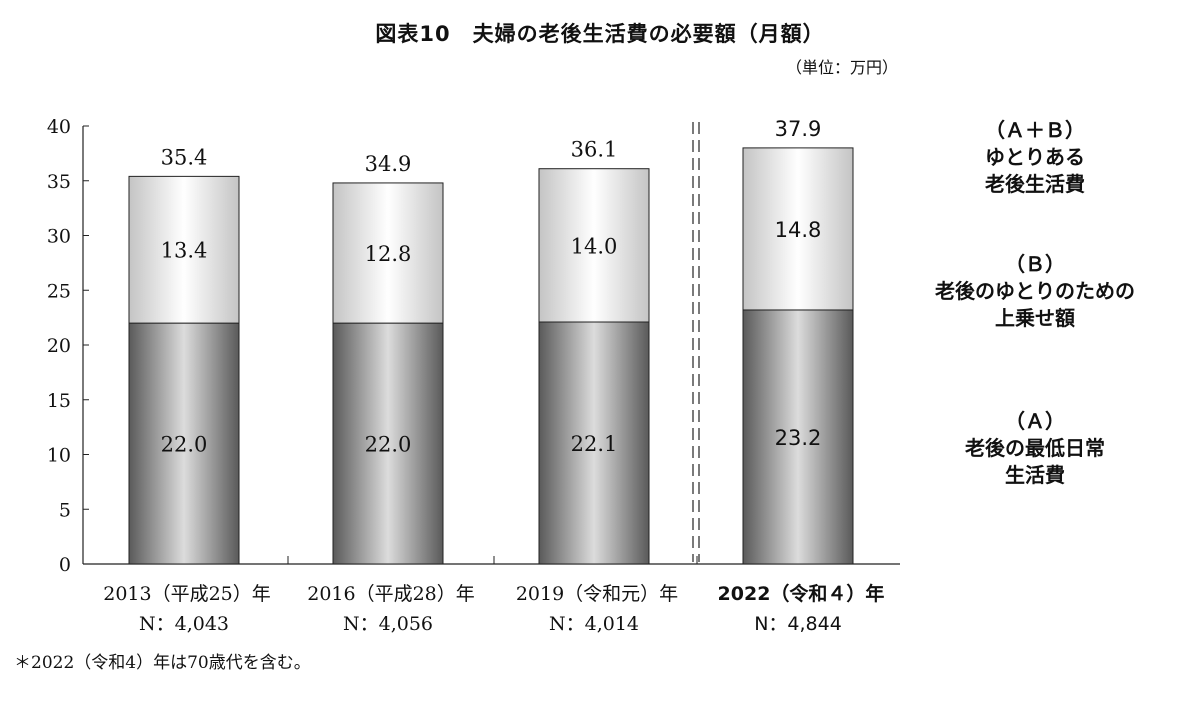  I want to click on data-label-b: 14.0, so click(594, 246).